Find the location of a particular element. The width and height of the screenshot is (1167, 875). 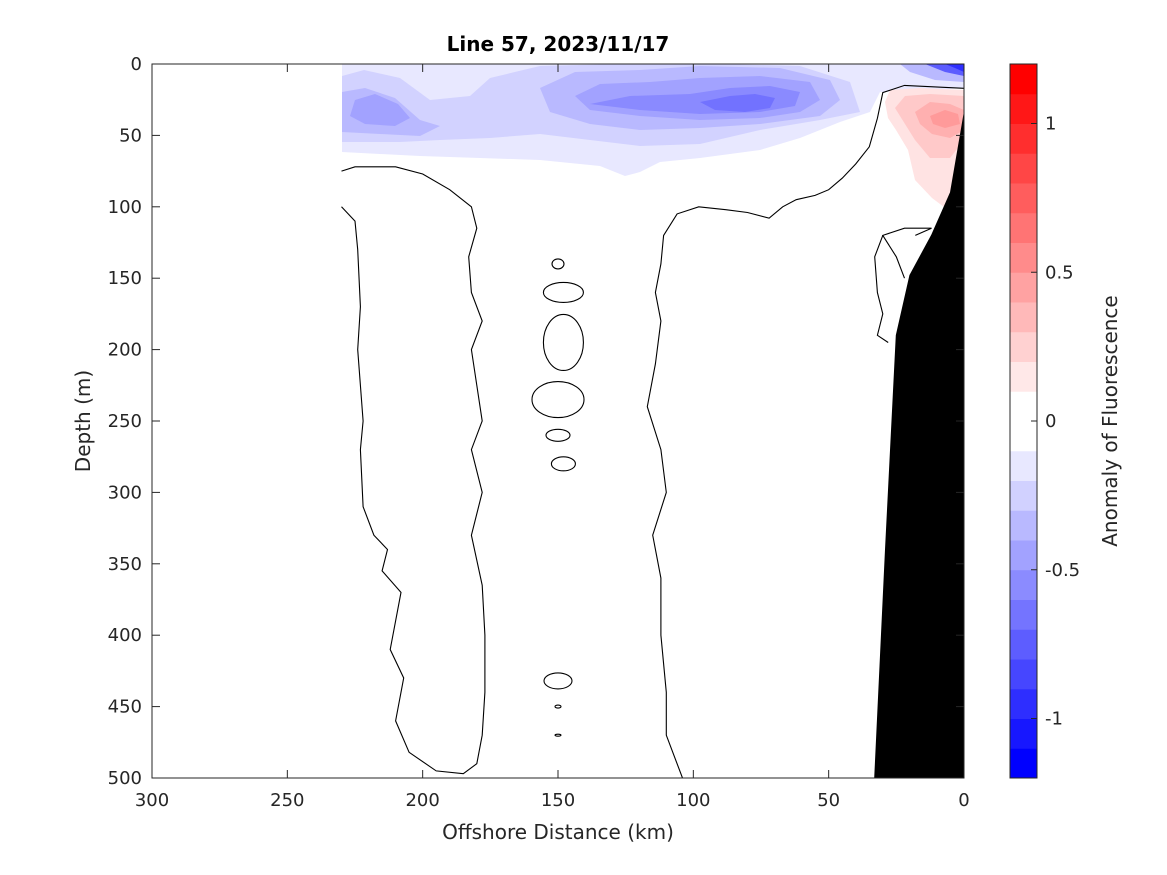

x-tick-label: 100 is located at coordinates (693, 800).